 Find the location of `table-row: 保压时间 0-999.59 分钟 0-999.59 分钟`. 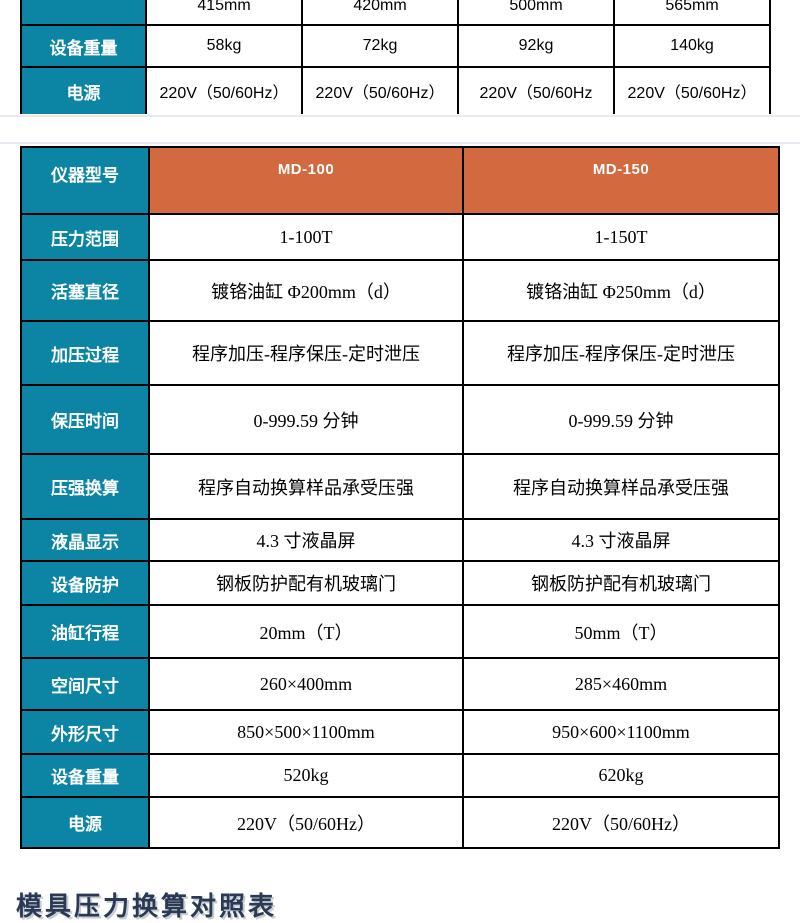

table-row: 保压时间 0-999.59 分钟 0-999.59 分钟 is located at coordinates (400, 419).